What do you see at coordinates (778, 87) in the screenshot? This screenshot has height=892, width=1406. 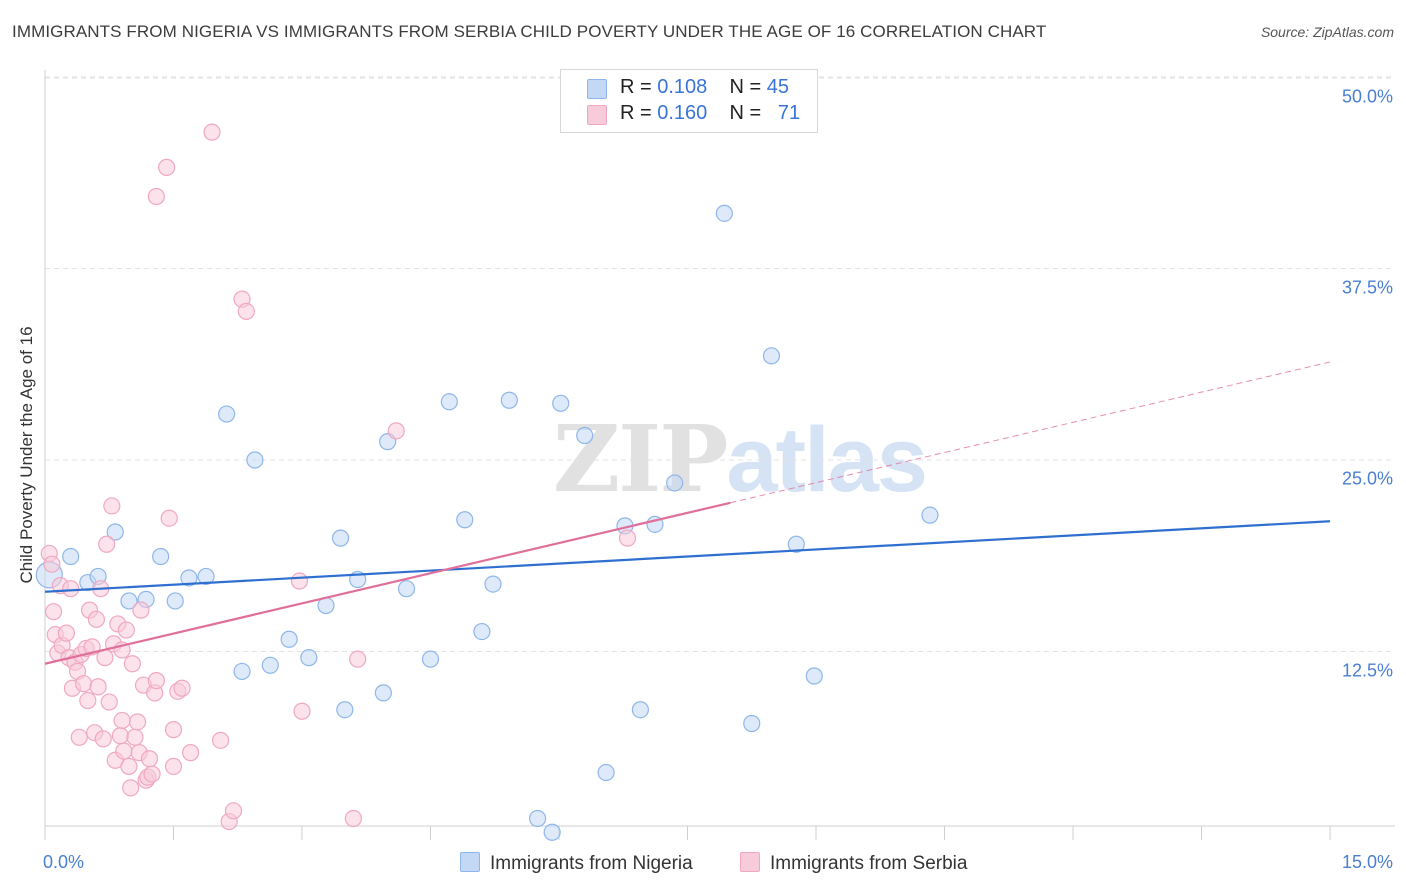 I see `n-value: 45` at bounding box center [778, 87].